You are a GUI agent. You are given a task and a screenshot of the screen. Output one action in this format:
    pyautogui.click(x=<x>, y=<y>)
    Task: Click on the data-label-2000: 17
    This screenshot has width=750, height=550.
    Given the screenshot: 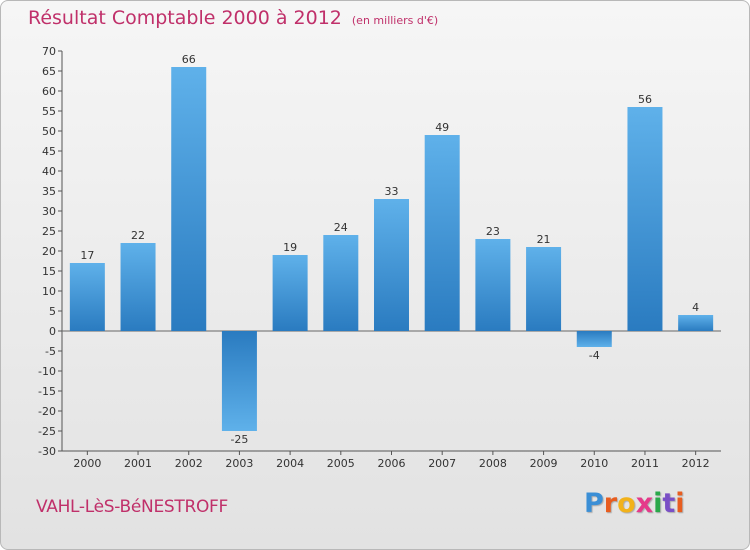 What is the action you would take?
    pyautogui.click(x=87, y=255)
    